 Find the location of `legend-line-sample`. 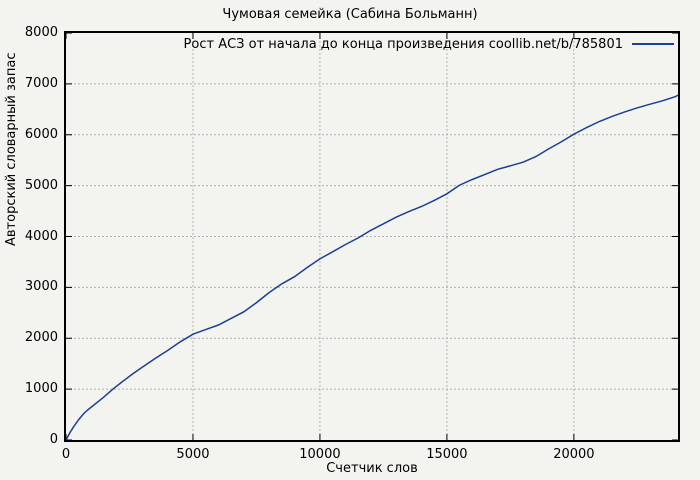

legend-line-sample is located at coordinates (653, 44).